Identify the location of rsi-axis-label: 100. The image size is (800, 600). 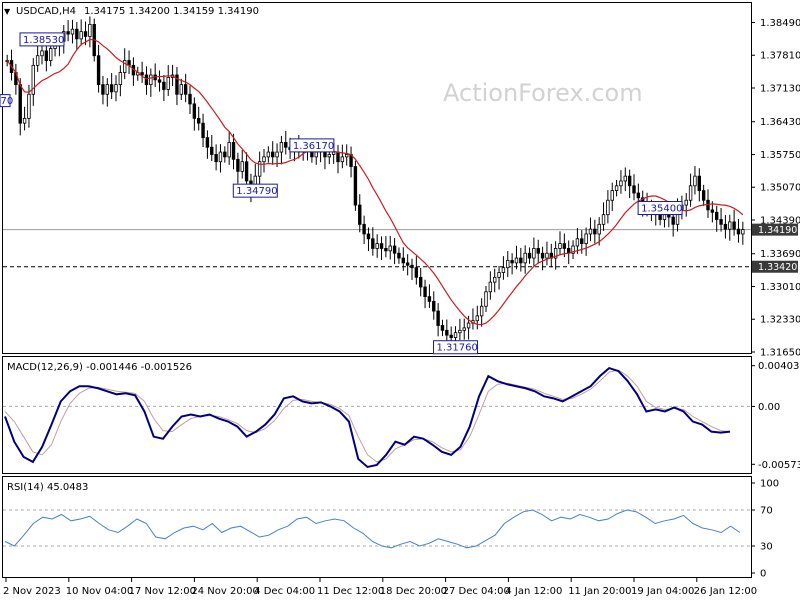
(769, 484).